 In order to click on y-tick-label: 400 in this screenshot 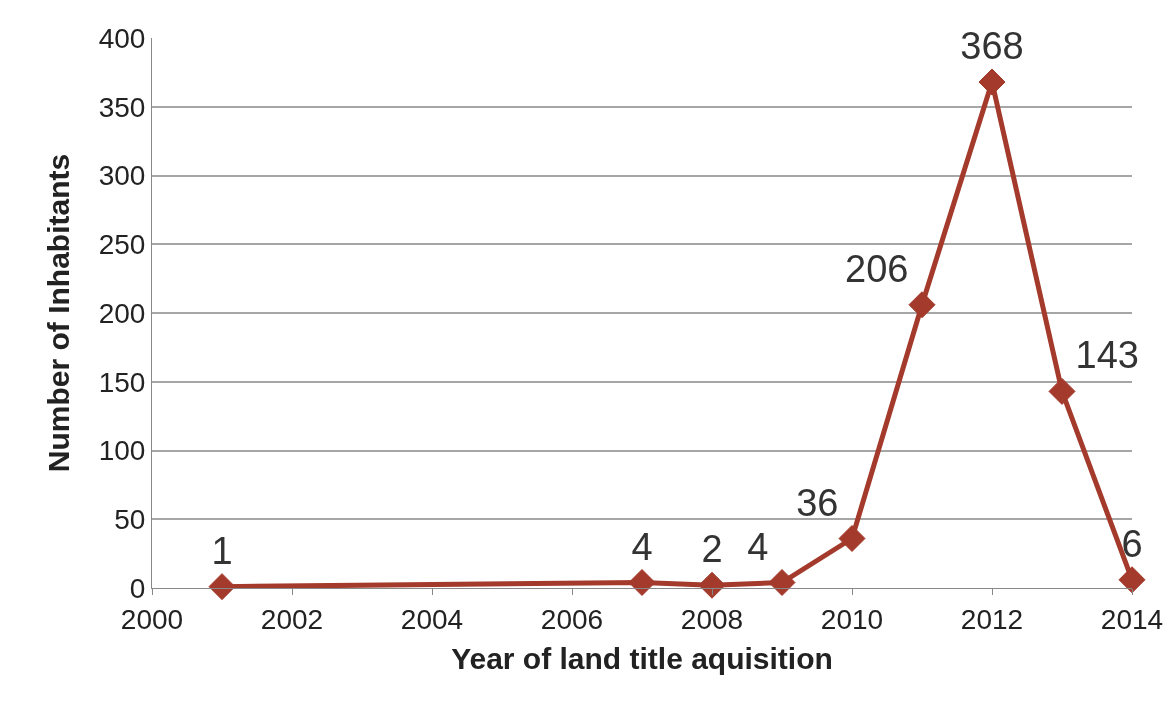, I will do `click(122, 38)`.